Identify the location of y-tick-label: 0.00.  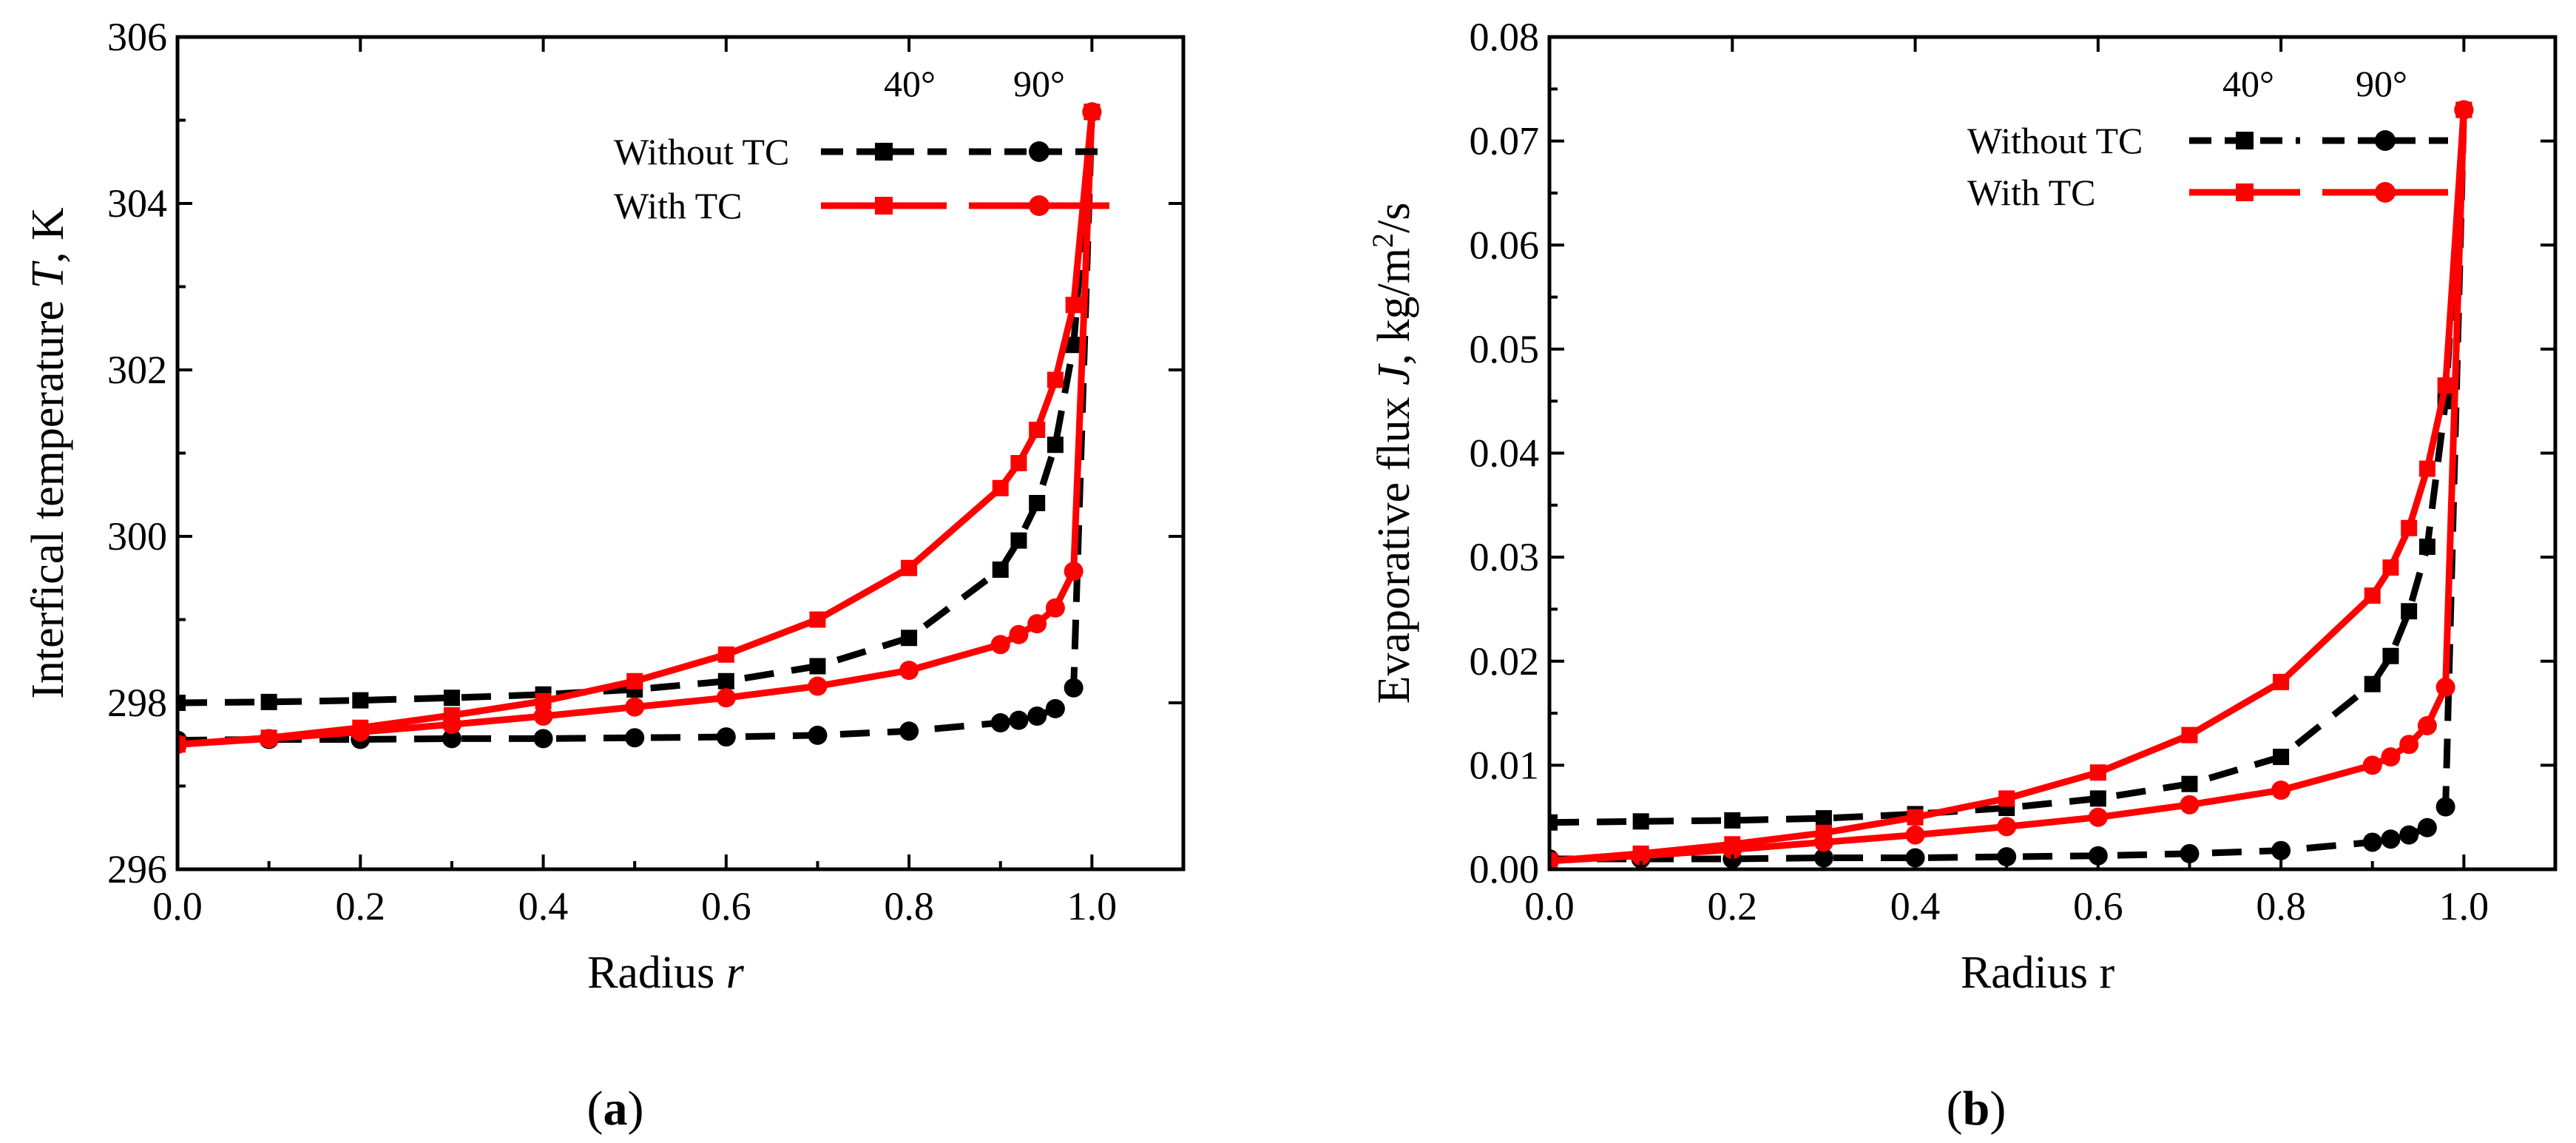
(1505, 869).